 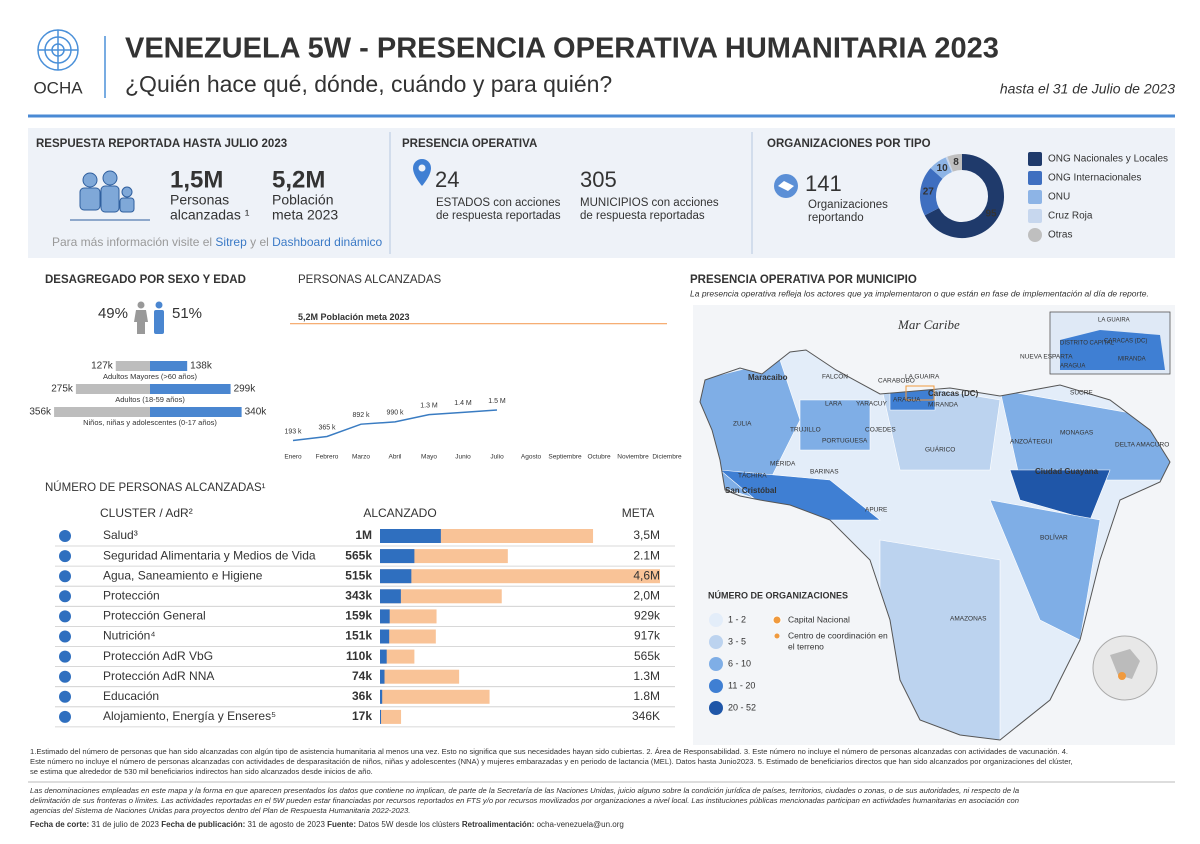 I want to click on category-label: Nutrición⁴, so click(x=129, y=636).